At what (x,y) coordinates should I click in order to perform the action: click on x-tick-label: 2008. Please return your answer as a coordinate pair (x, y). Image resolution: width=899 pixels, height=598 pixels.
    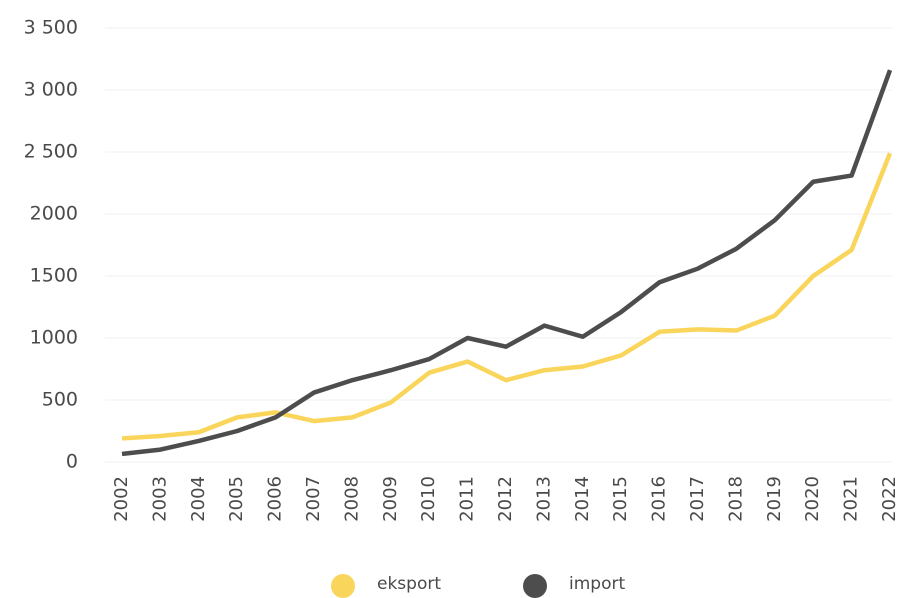
    Looking at the image, I should click on (351, 499).